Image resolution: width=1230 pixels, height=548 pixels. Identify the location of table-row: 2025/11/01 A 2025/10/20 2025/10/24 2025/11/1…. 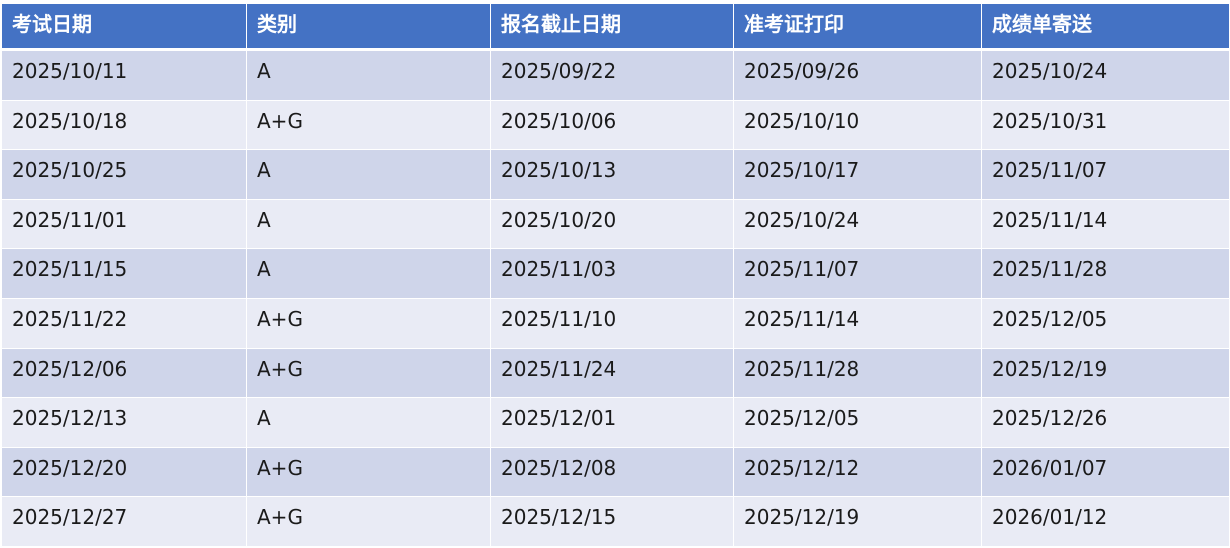
(615, 224).